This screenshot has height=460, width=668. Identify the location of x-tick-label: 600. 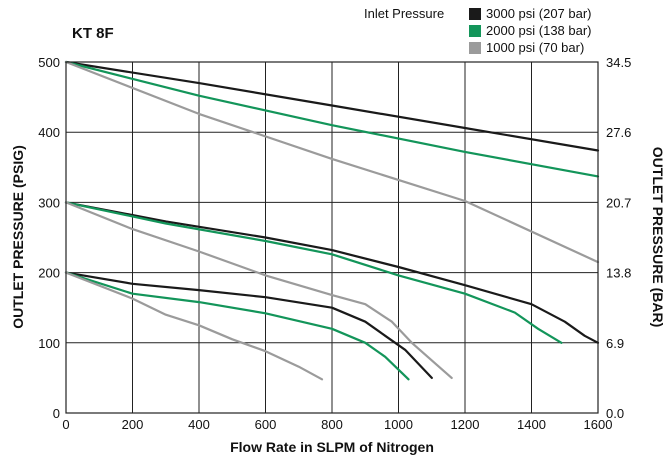
(266, 424).